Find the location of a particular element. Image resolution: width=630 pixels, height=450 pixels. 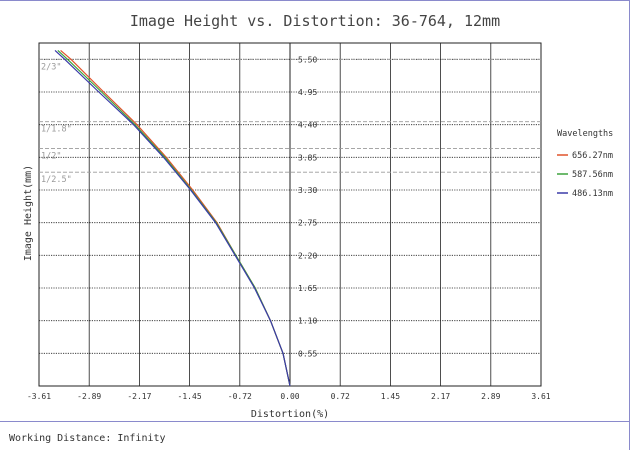

legend-entry: 486.13nm is located at coordinates (592, 194).